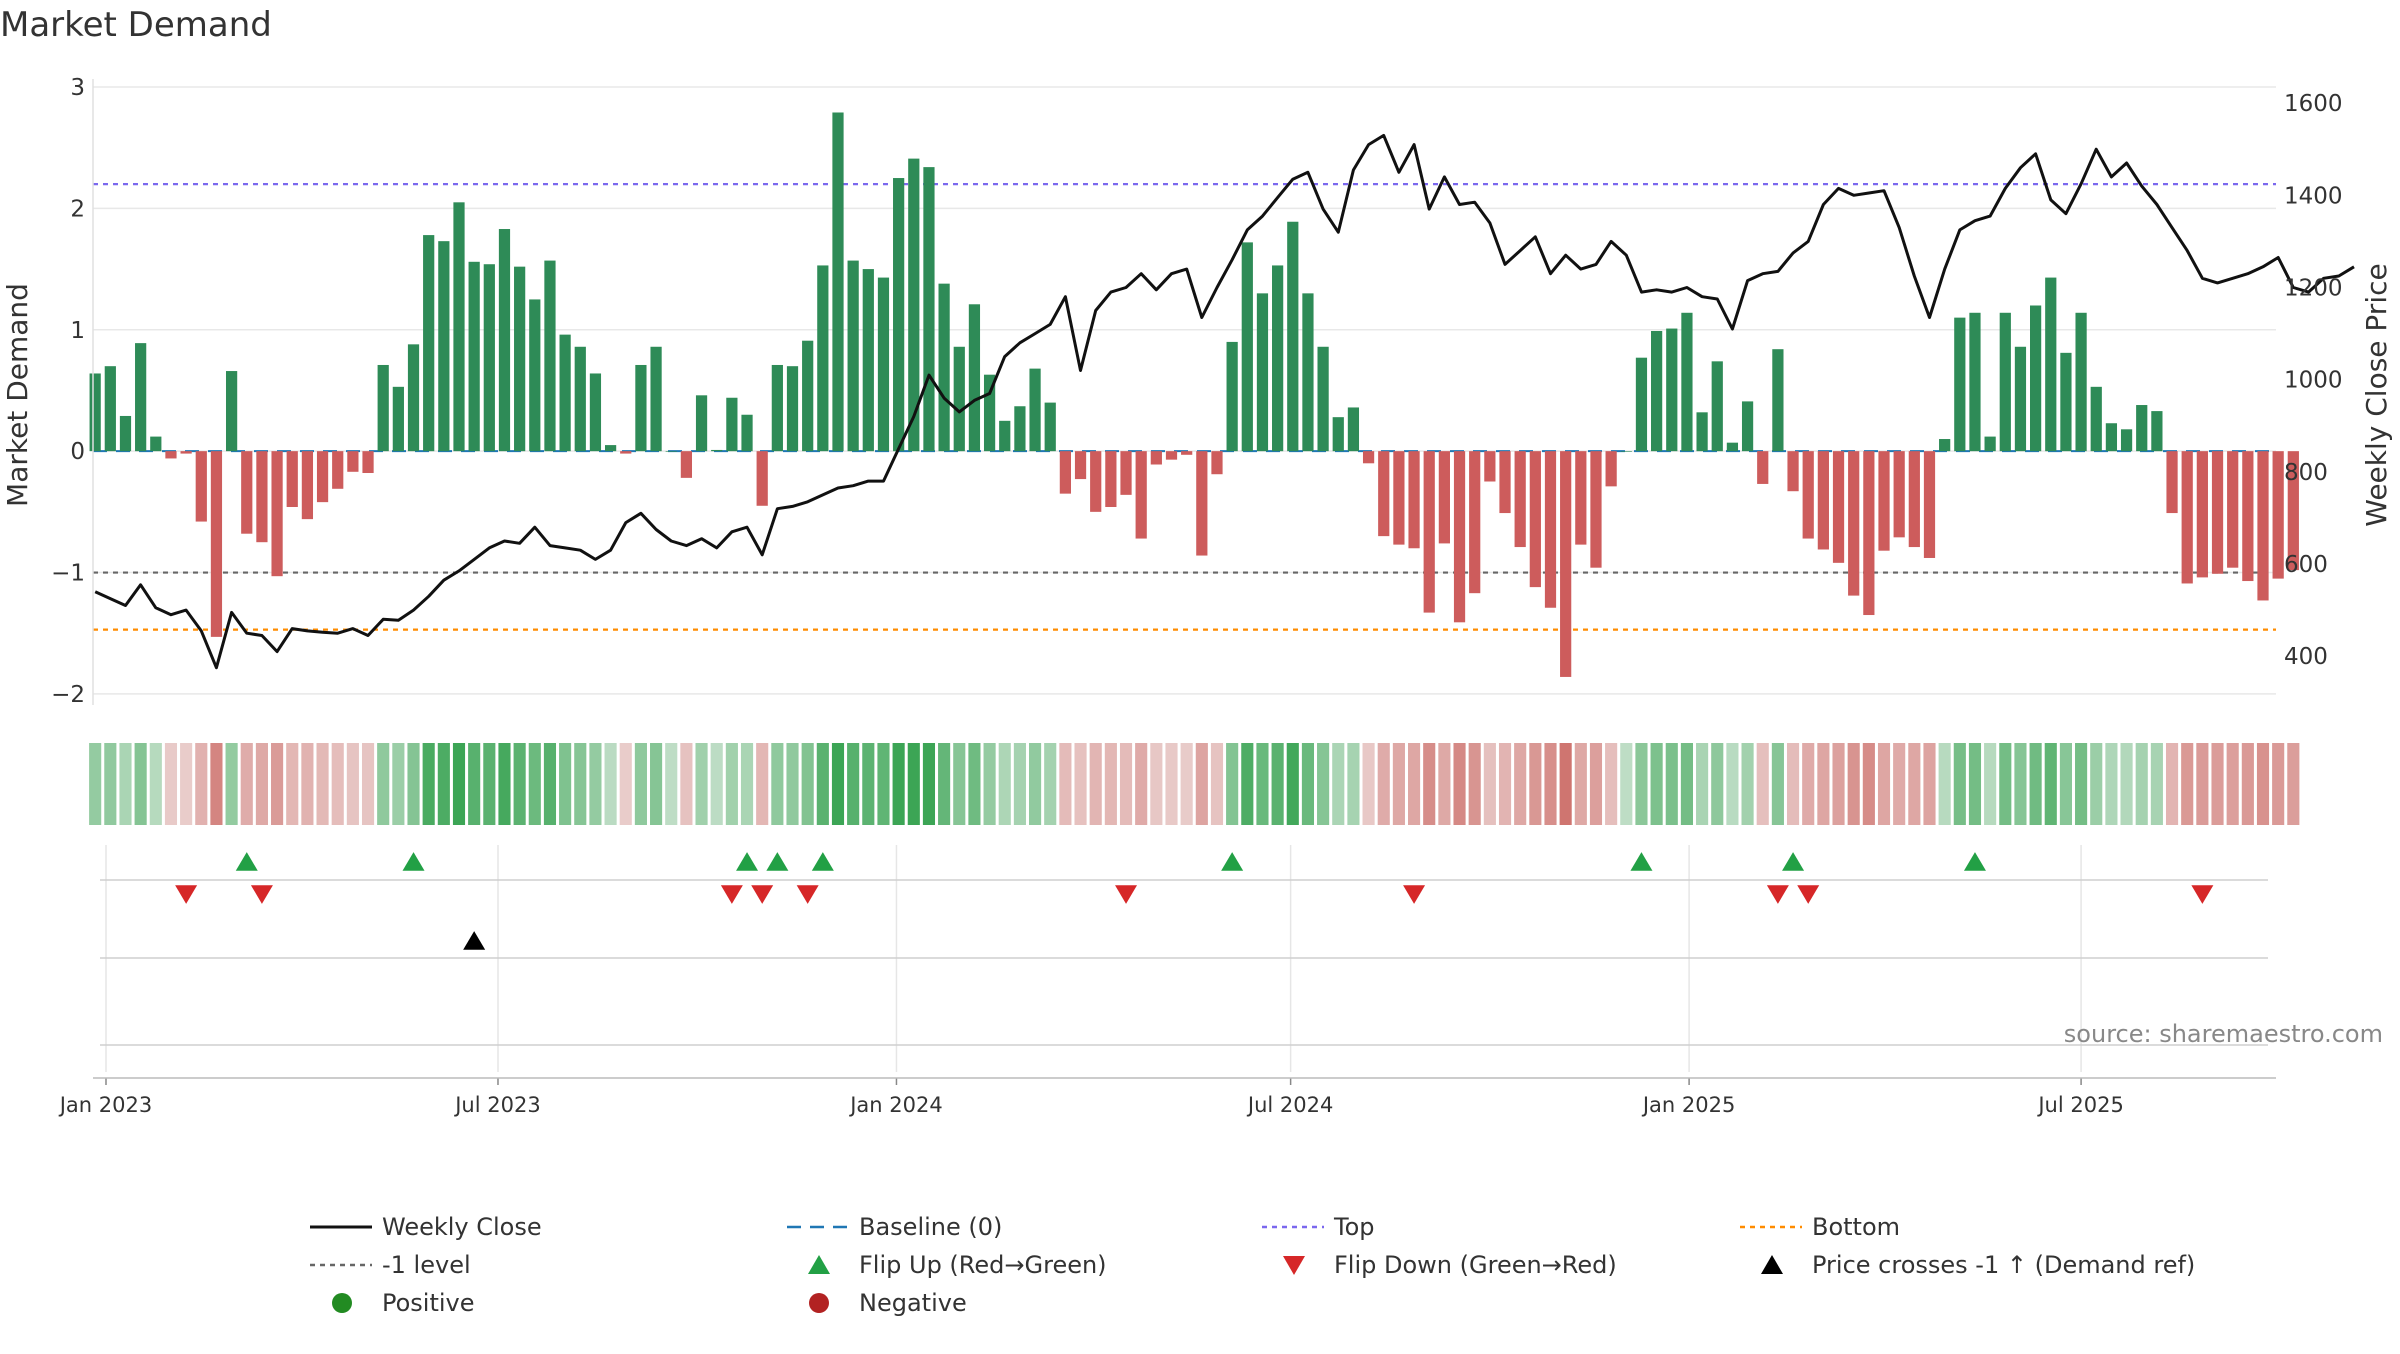 Image resolution: width=2400 pixels, height=1354 pixels. What do you see at coordinates (68, 574) in the screenshot?
I see `y-tick-label: −1` at bounding box center [68, 574].